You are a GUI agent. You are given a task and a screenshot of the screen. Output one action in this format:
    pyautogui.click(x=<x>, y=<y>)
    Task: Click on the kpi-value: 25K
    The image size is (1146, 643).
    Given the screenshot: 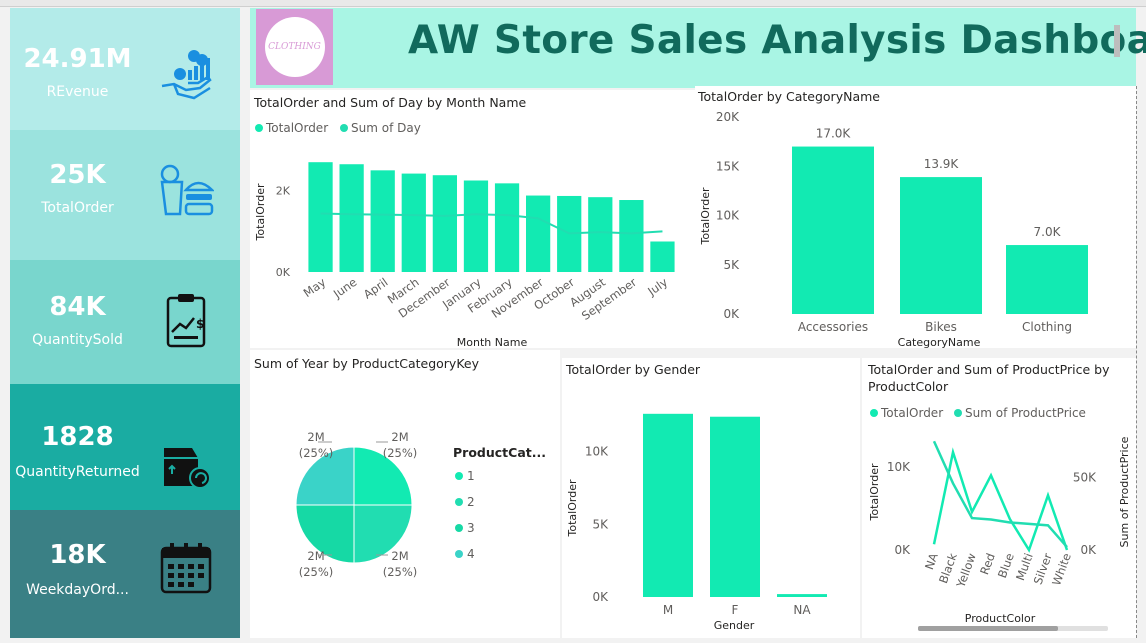 What is the action you would take?
    pyautogui.click(x=77, y=175)
    